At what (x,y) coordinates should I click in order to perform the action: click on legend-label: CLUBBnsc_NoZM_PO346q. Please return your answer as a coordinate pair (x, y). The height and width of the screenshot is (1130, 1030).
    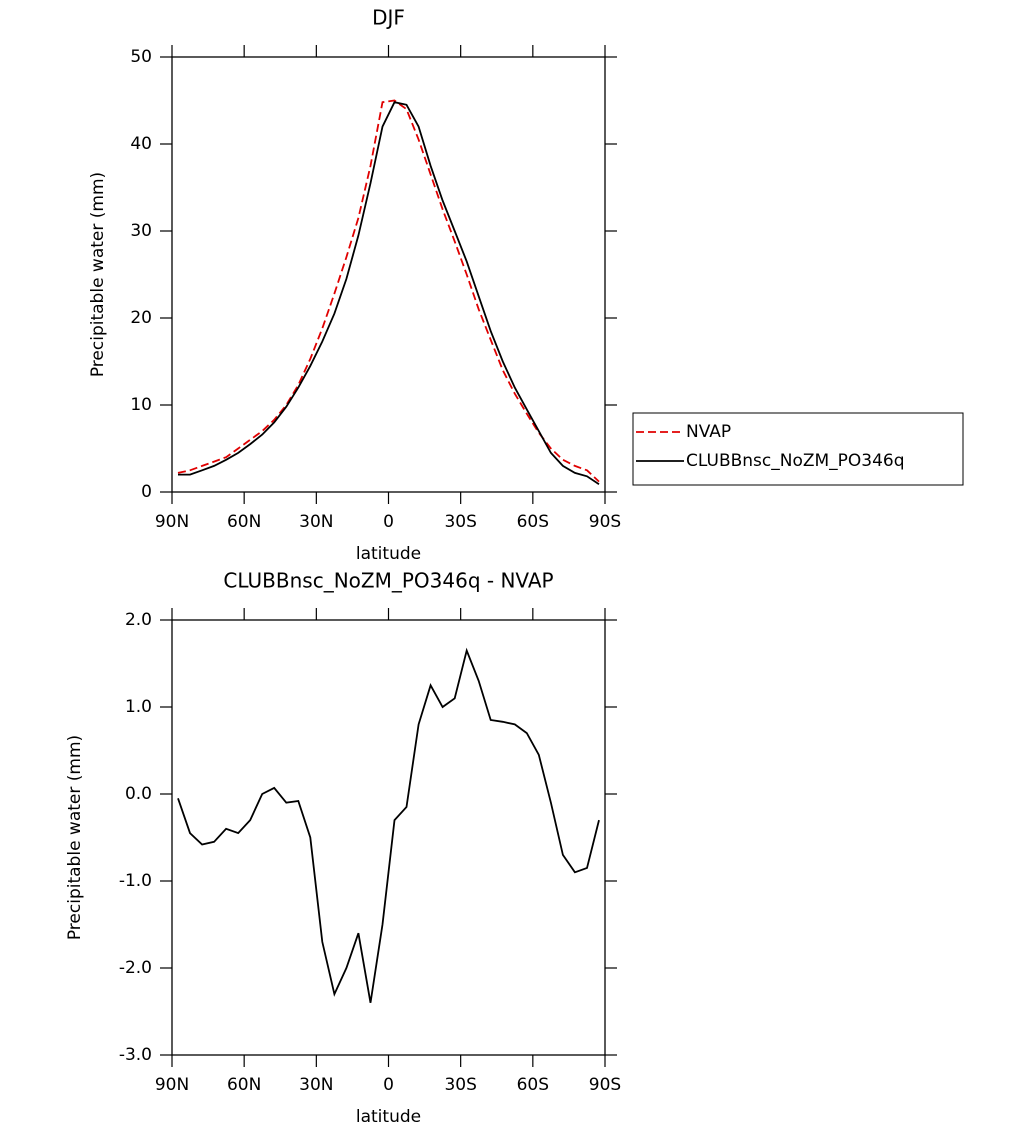
    Looking at the image, I should click on (795, 461).